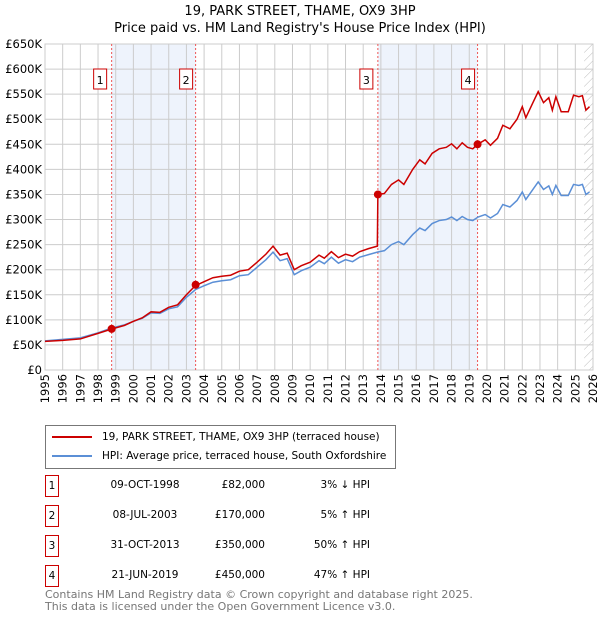 This screenshot has height=620, width=600. I want to click on sale-hpi-diff: 47% ↑ HPI, so click(341, 575).